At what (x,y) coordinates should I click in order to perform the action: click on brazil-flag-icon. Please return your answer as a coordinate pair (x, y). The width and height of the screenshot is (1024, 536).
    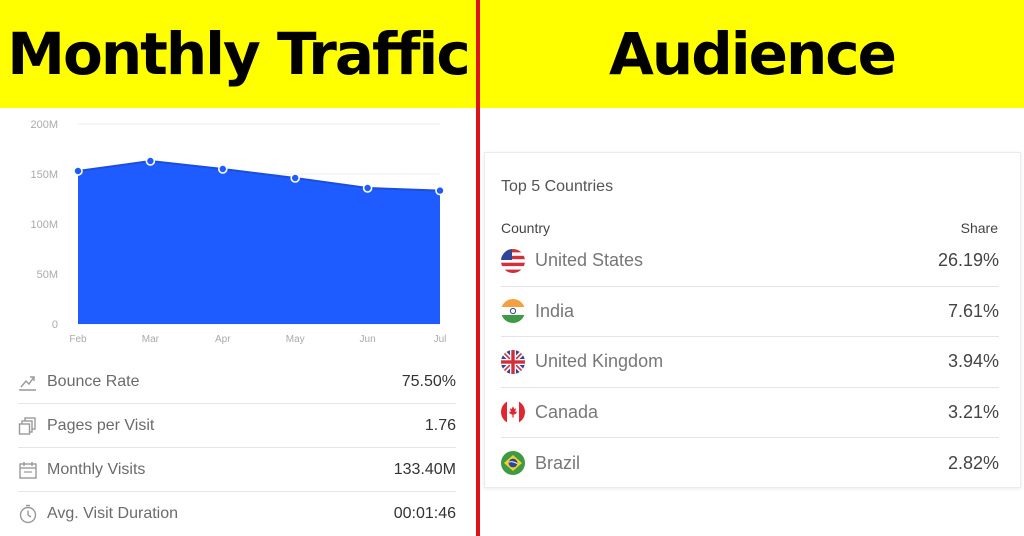
    Looking at the image, I should click on (513, 463).